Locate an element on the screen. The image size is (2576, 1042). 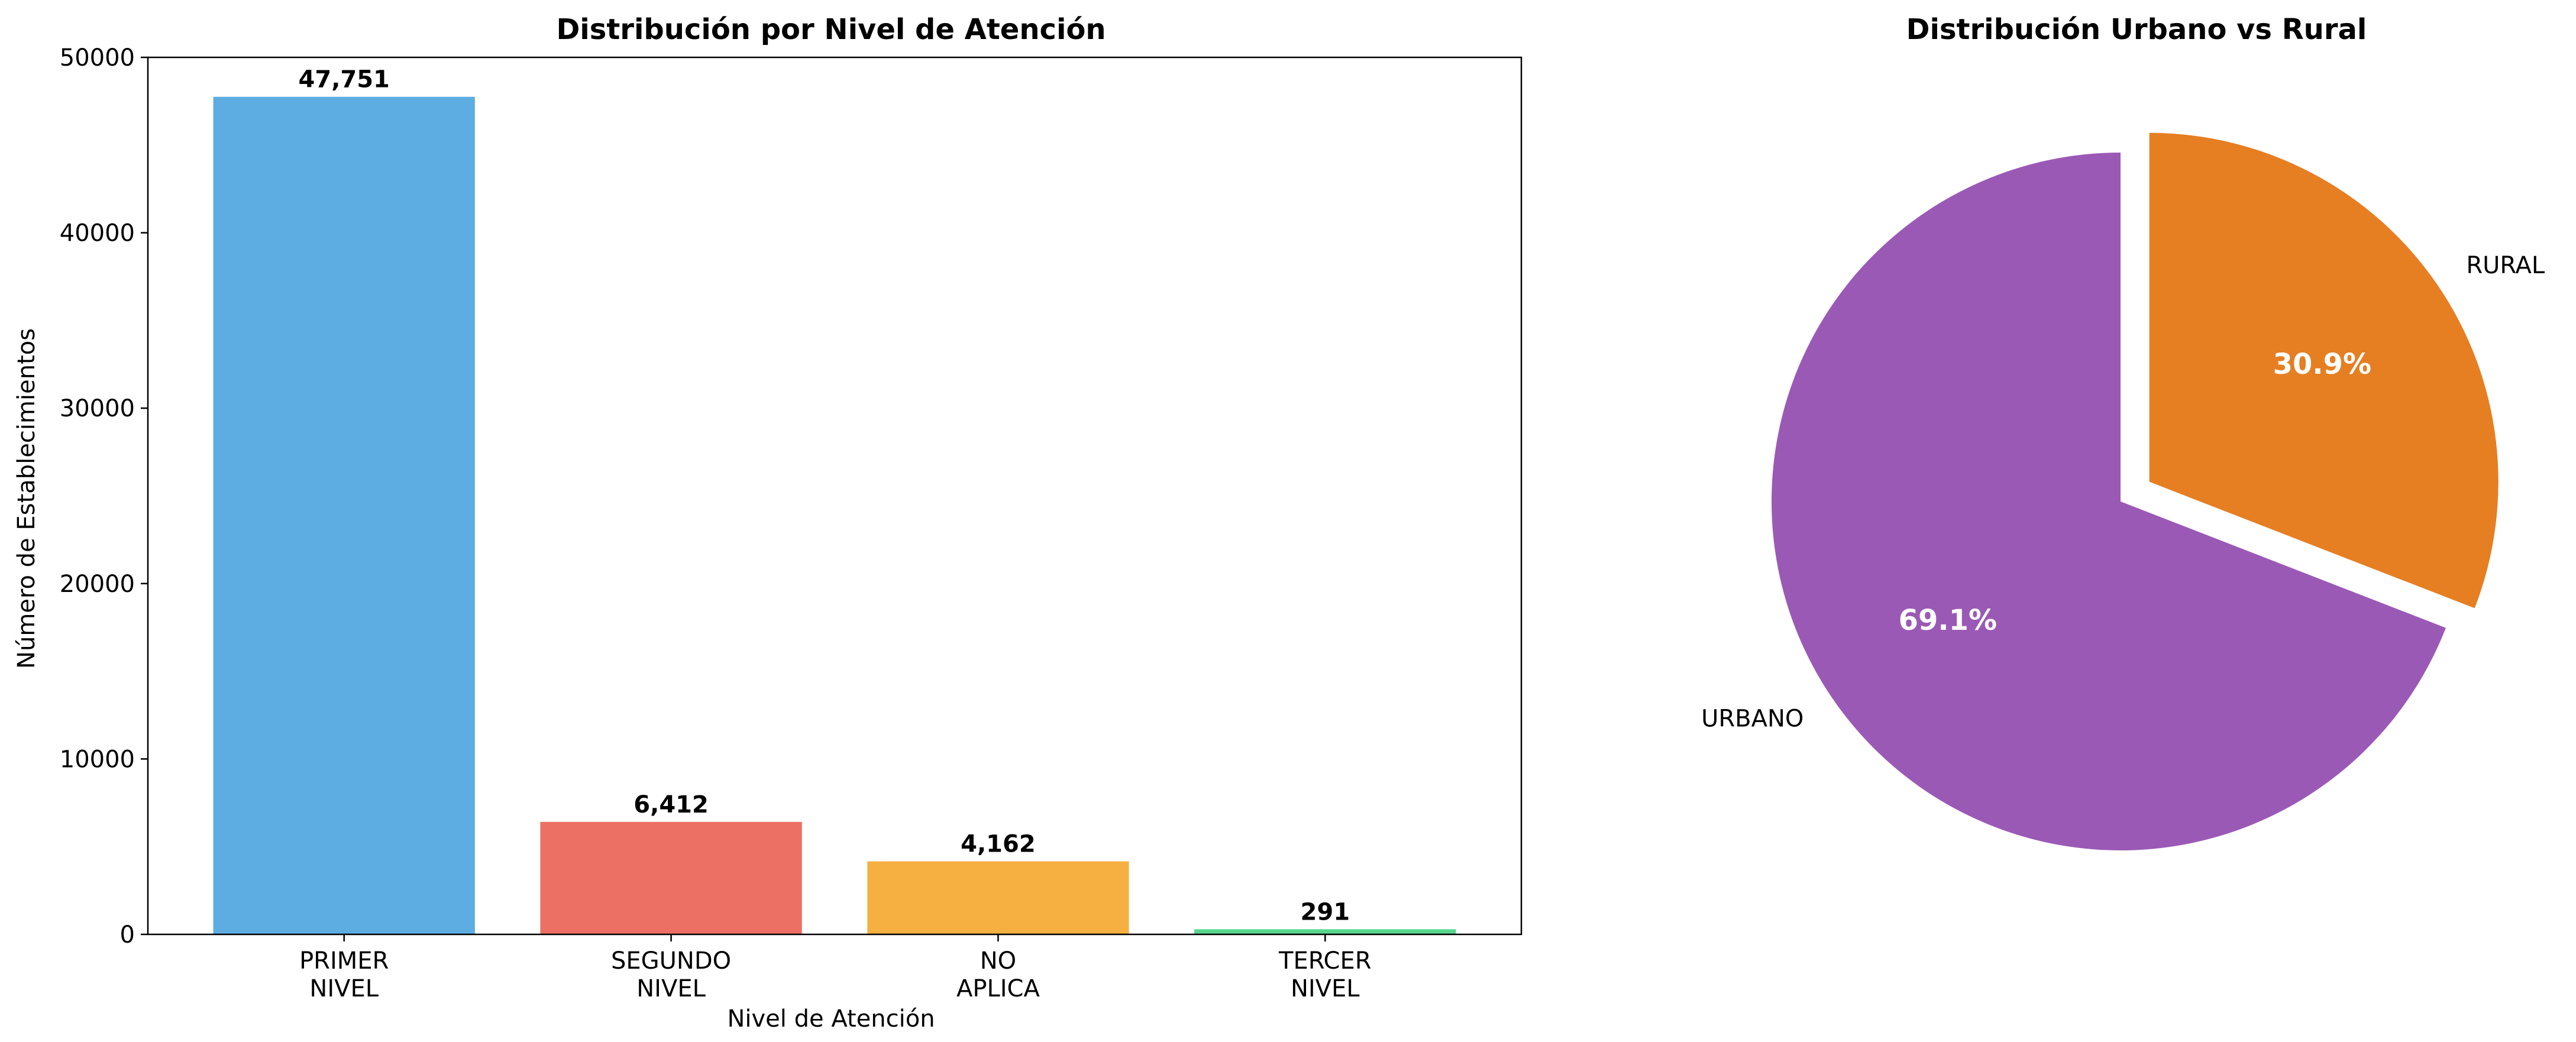
pie-label-rural: RURAL is located at coordinates (2505, 265).